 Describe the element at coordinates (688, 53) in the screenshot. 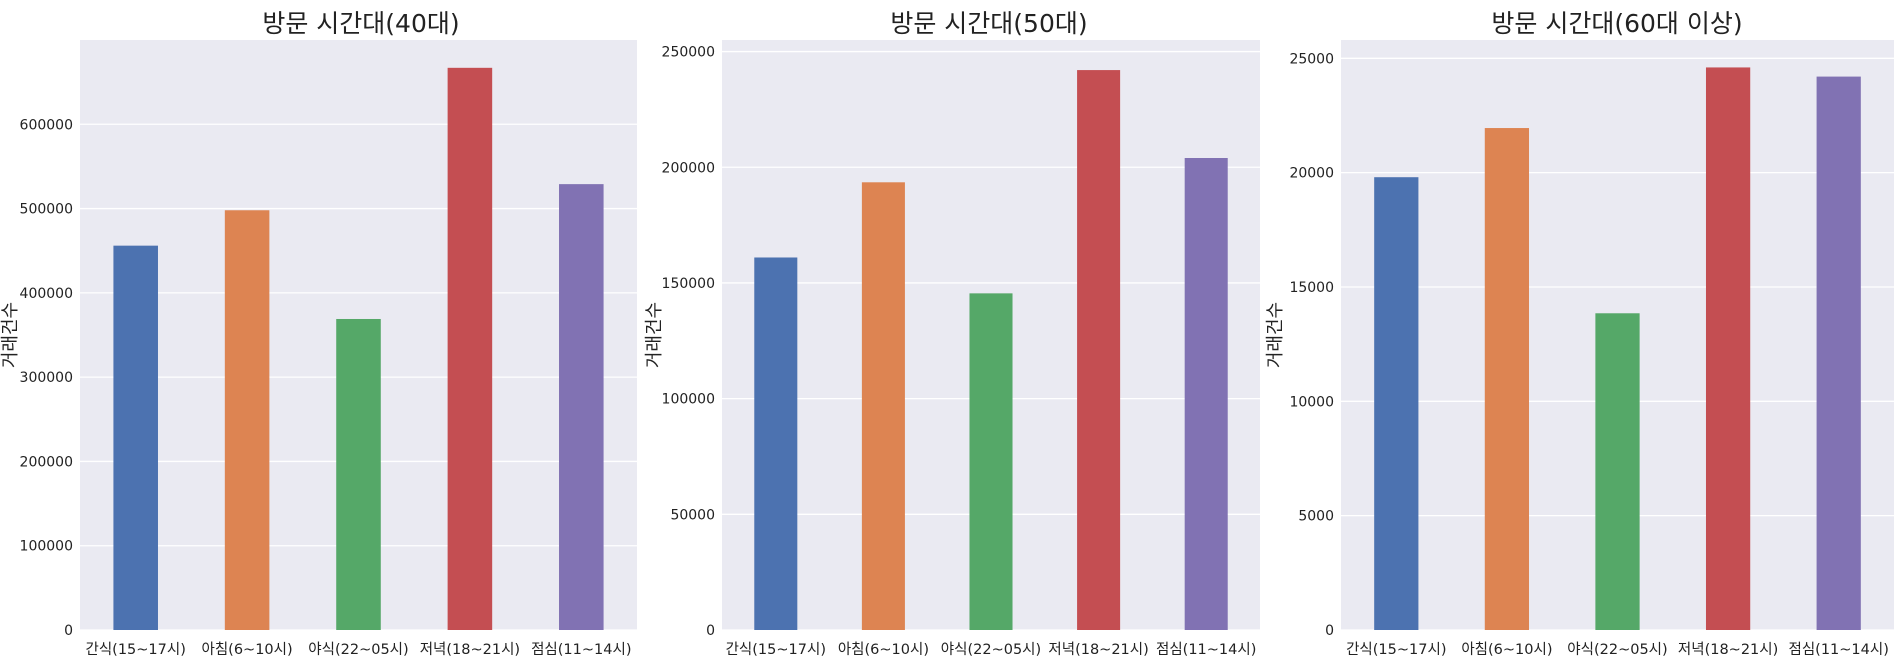

I see `y-tick-label: 250000` at that location.